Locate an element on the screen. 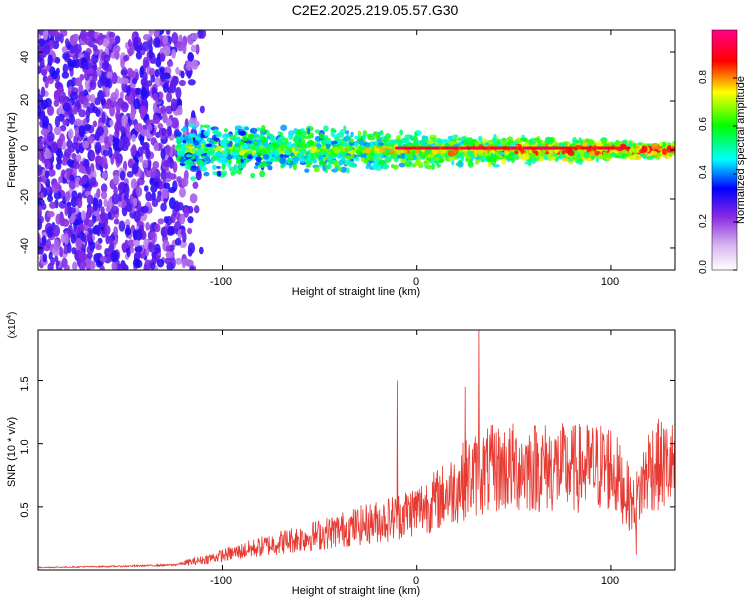 This screenshot has height=605, width=750. colorbar-ticks is located at coordinates (735, 174).